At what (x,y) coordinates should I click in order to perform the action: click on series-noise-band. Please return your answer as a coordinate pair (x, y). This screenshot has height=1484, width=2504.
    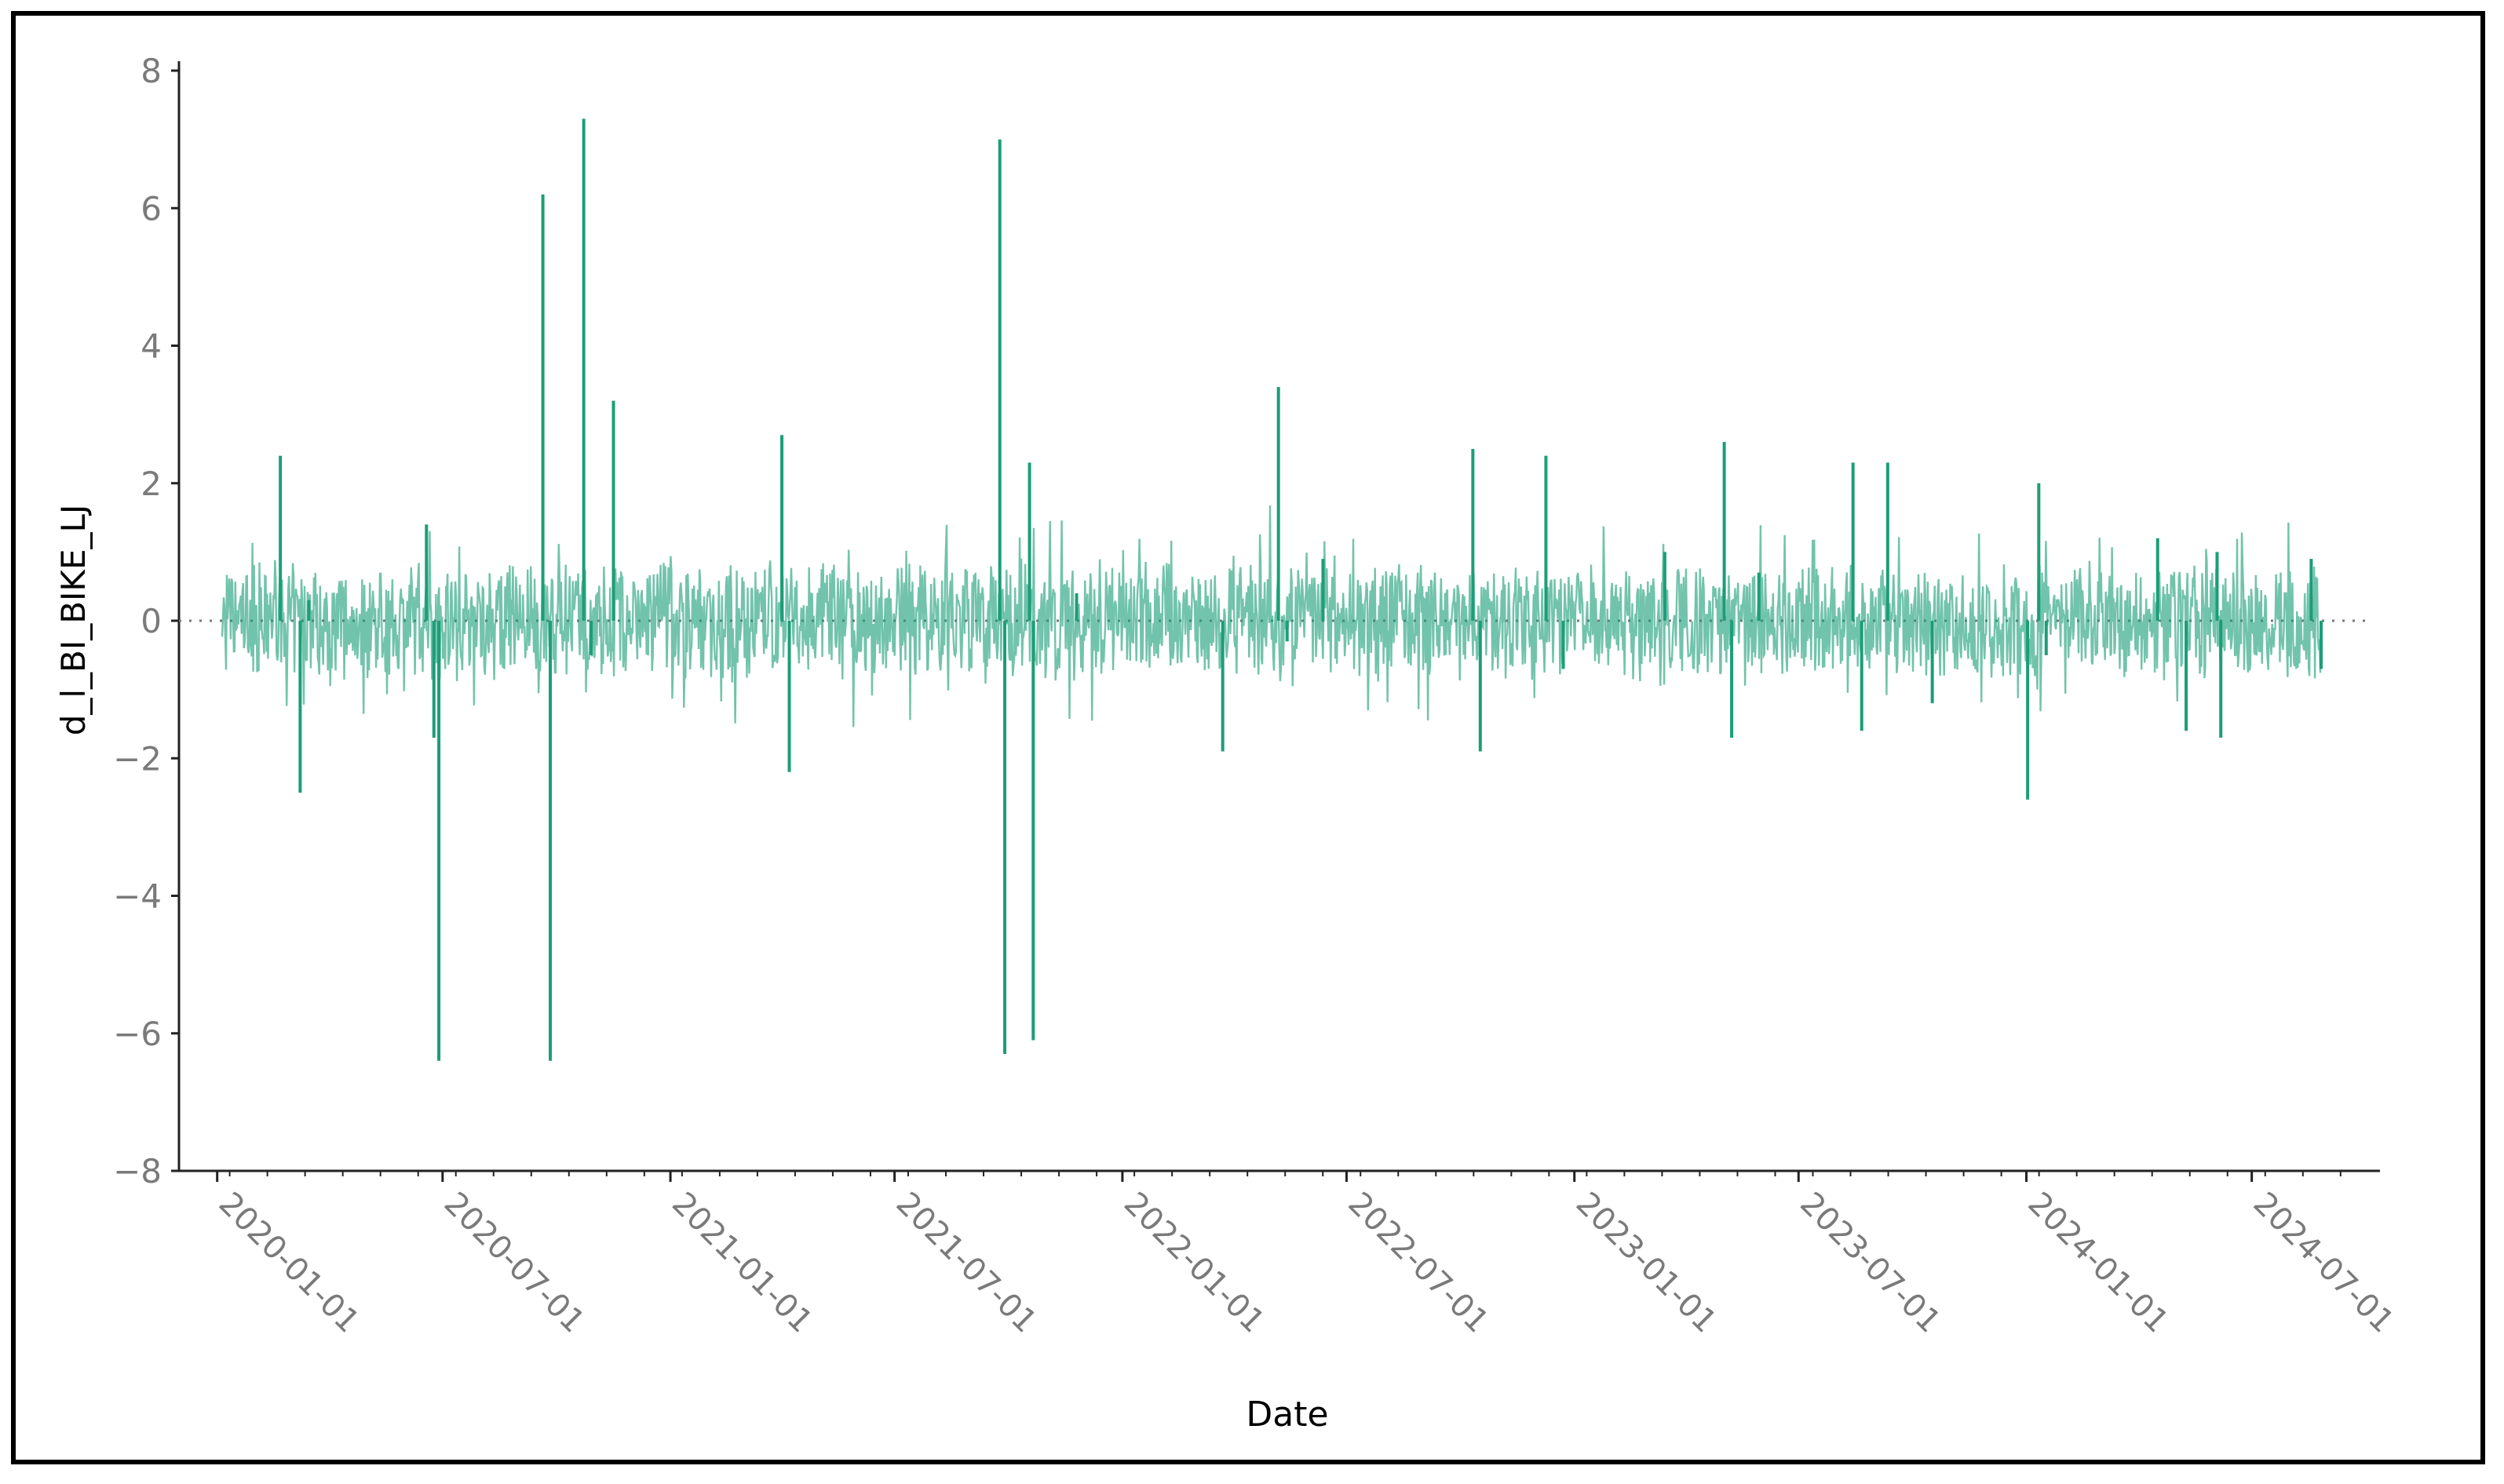
    Looking at the image, I should click on (1271, 616).